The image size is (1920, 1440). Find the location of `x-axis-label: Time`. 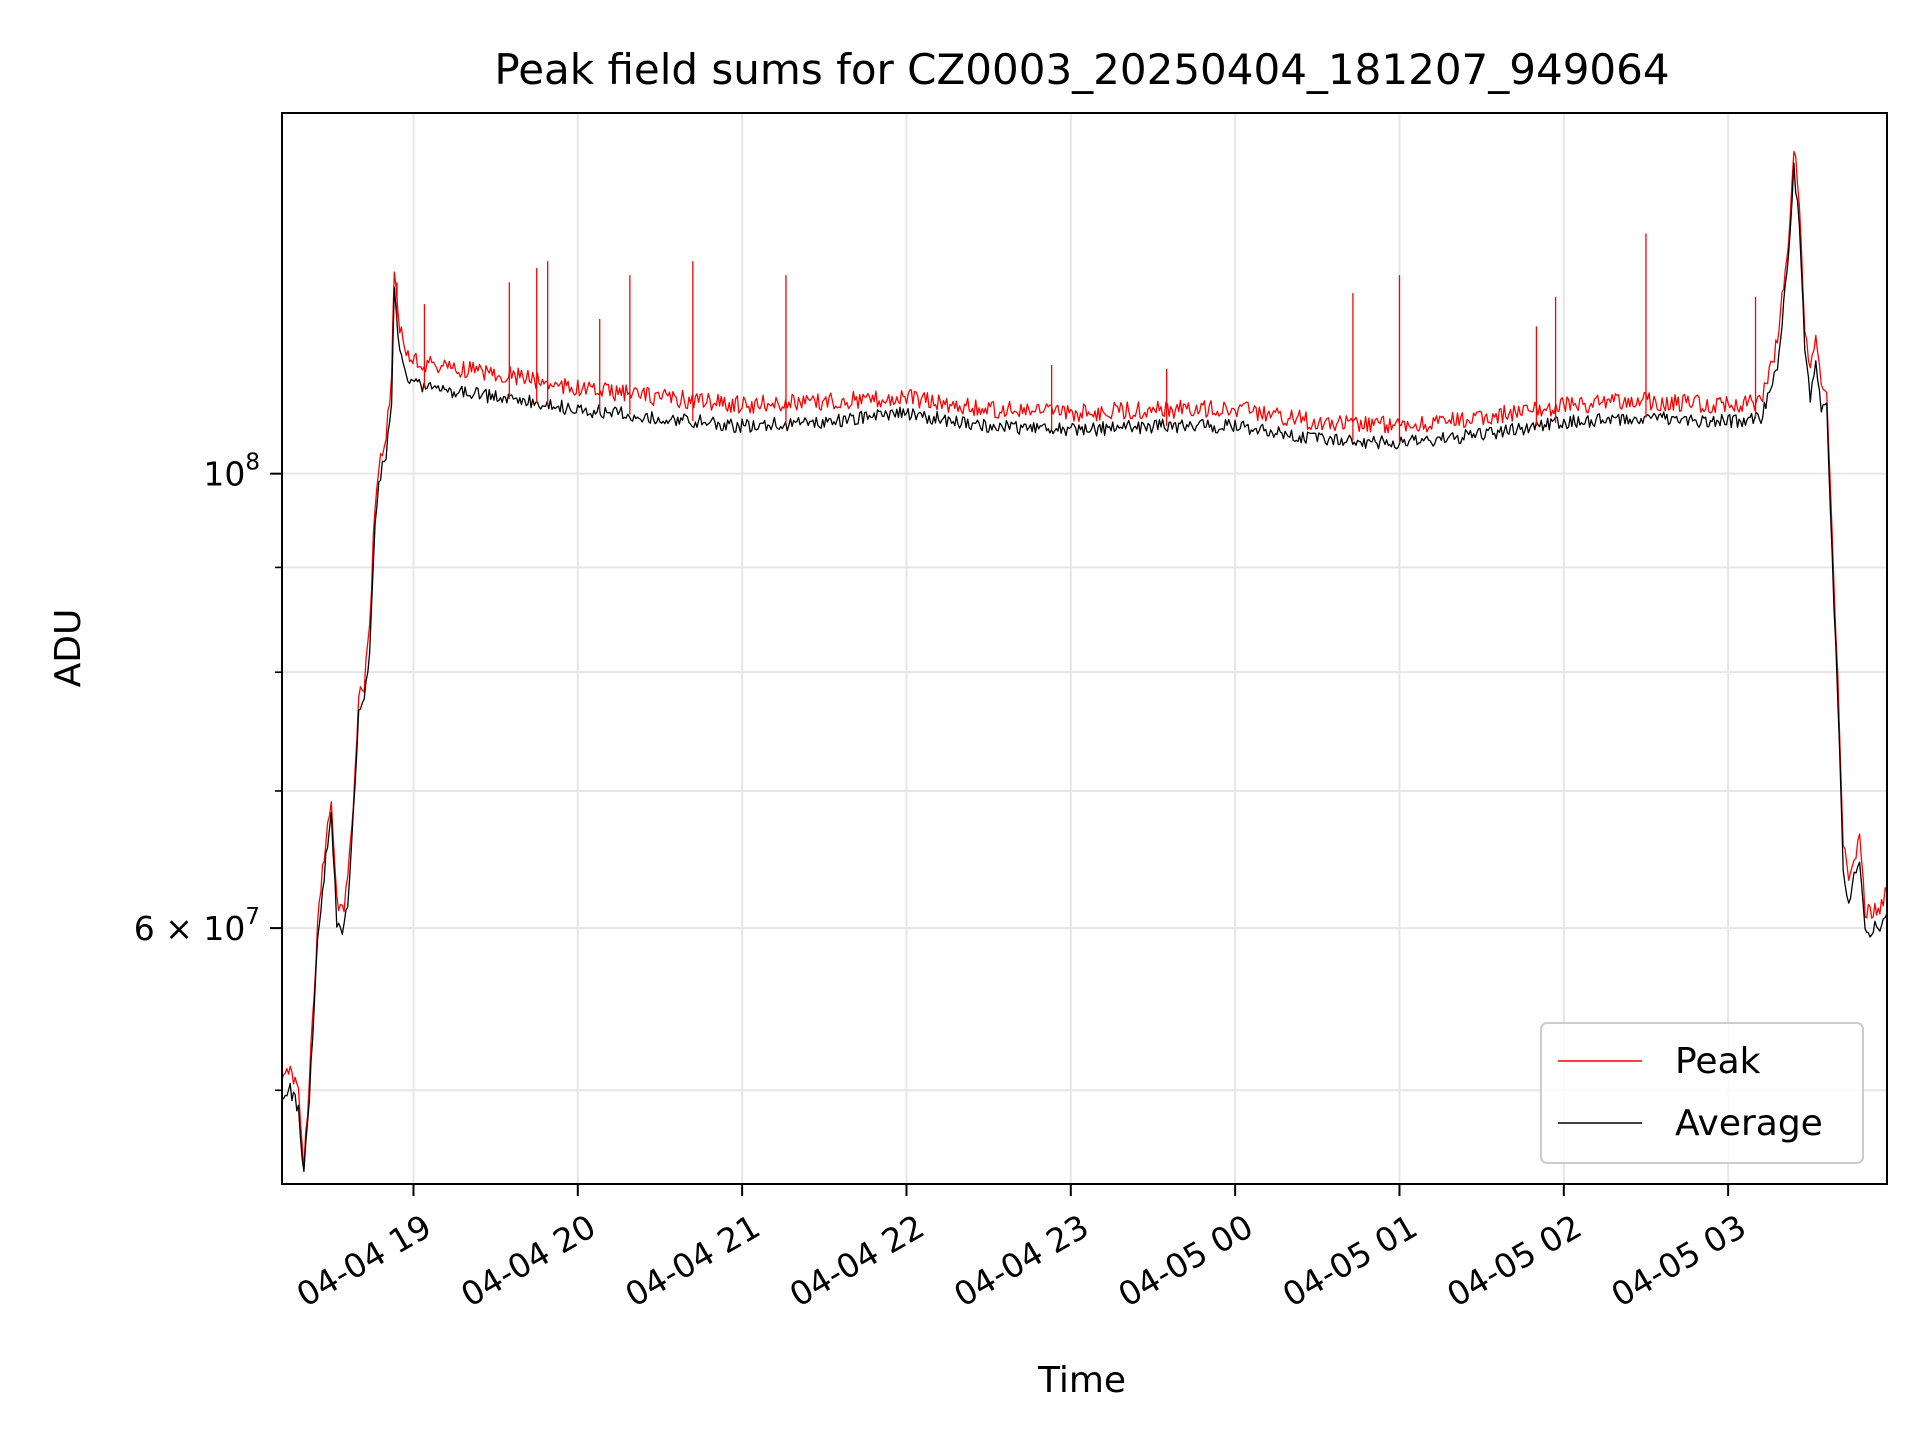

x-axis-label: Time is located at coordinates (1081, 1380).